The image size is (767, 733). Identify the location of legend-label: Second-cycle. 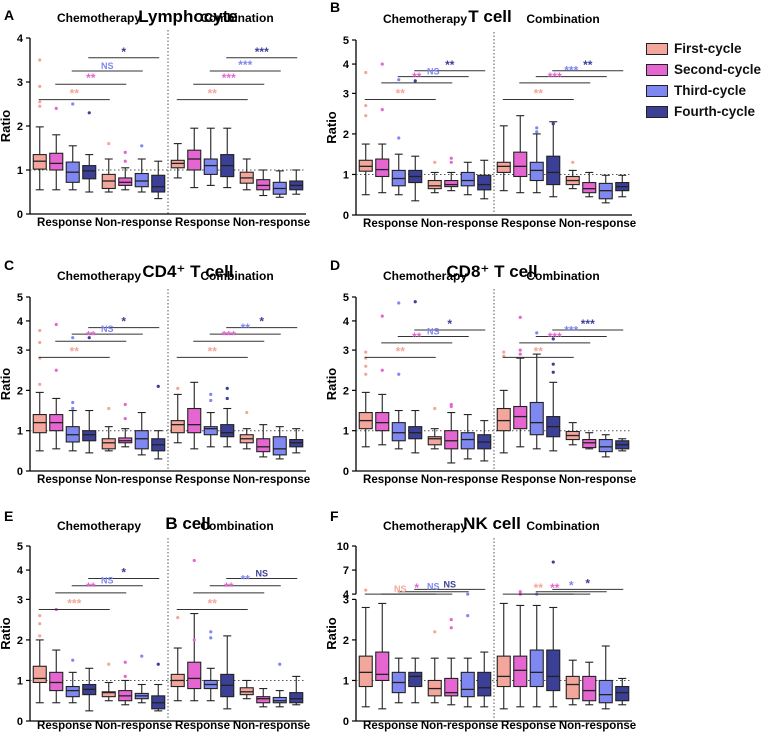
(718, 69).